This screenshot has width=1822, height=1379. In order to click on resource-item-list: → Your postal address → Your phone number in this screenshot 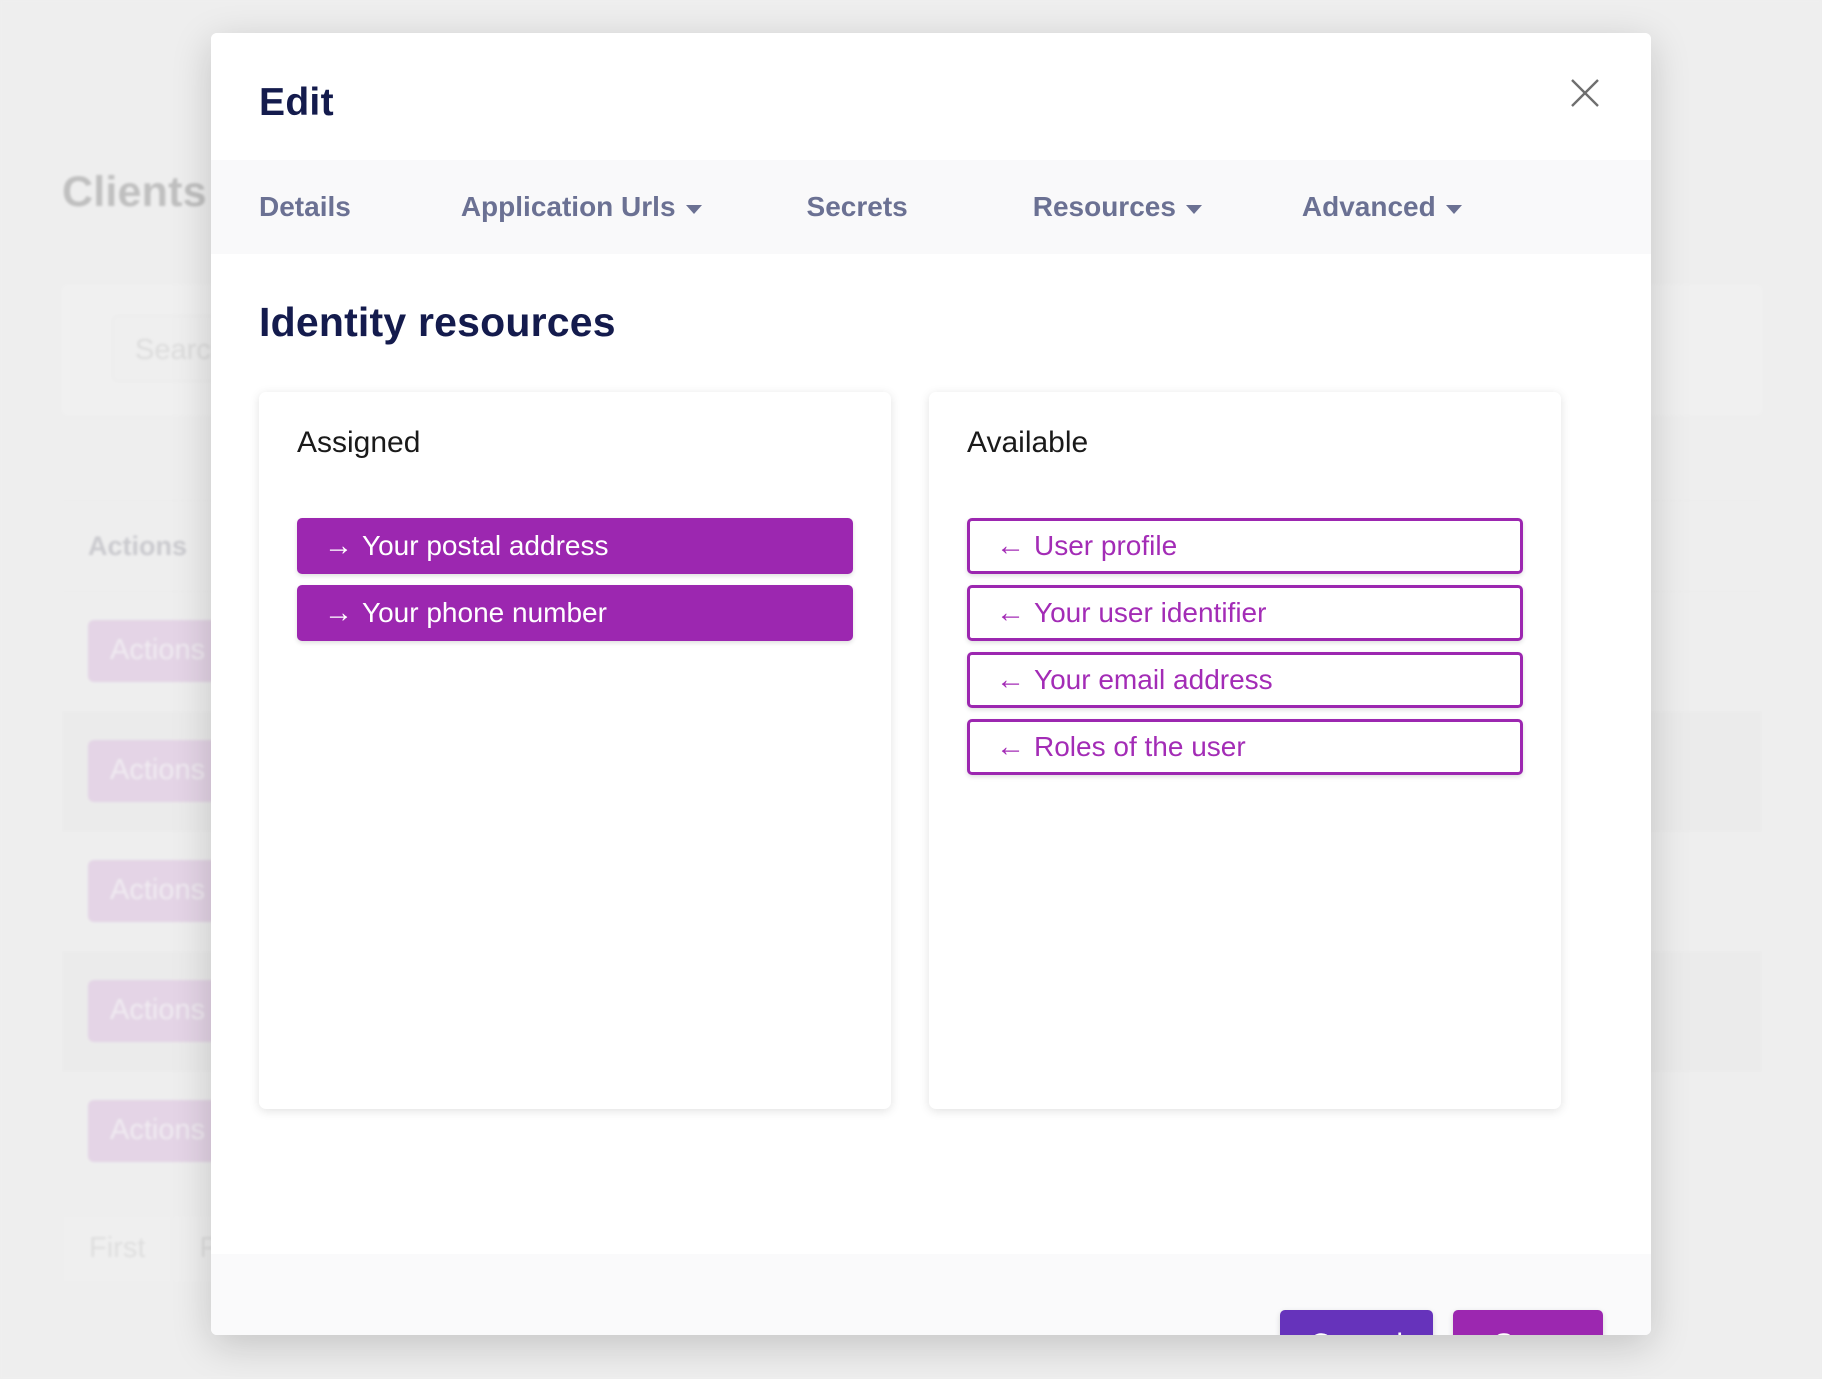, I will do `click(575, 579)`.